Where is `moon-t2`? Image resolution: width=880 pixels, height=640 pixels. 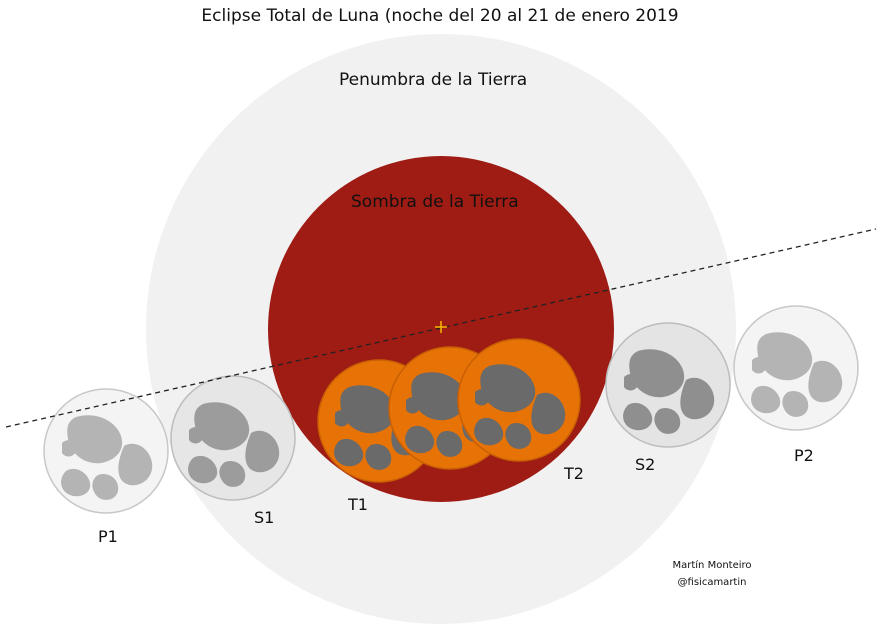 moon-t2 is located at coordinates (519, 400).